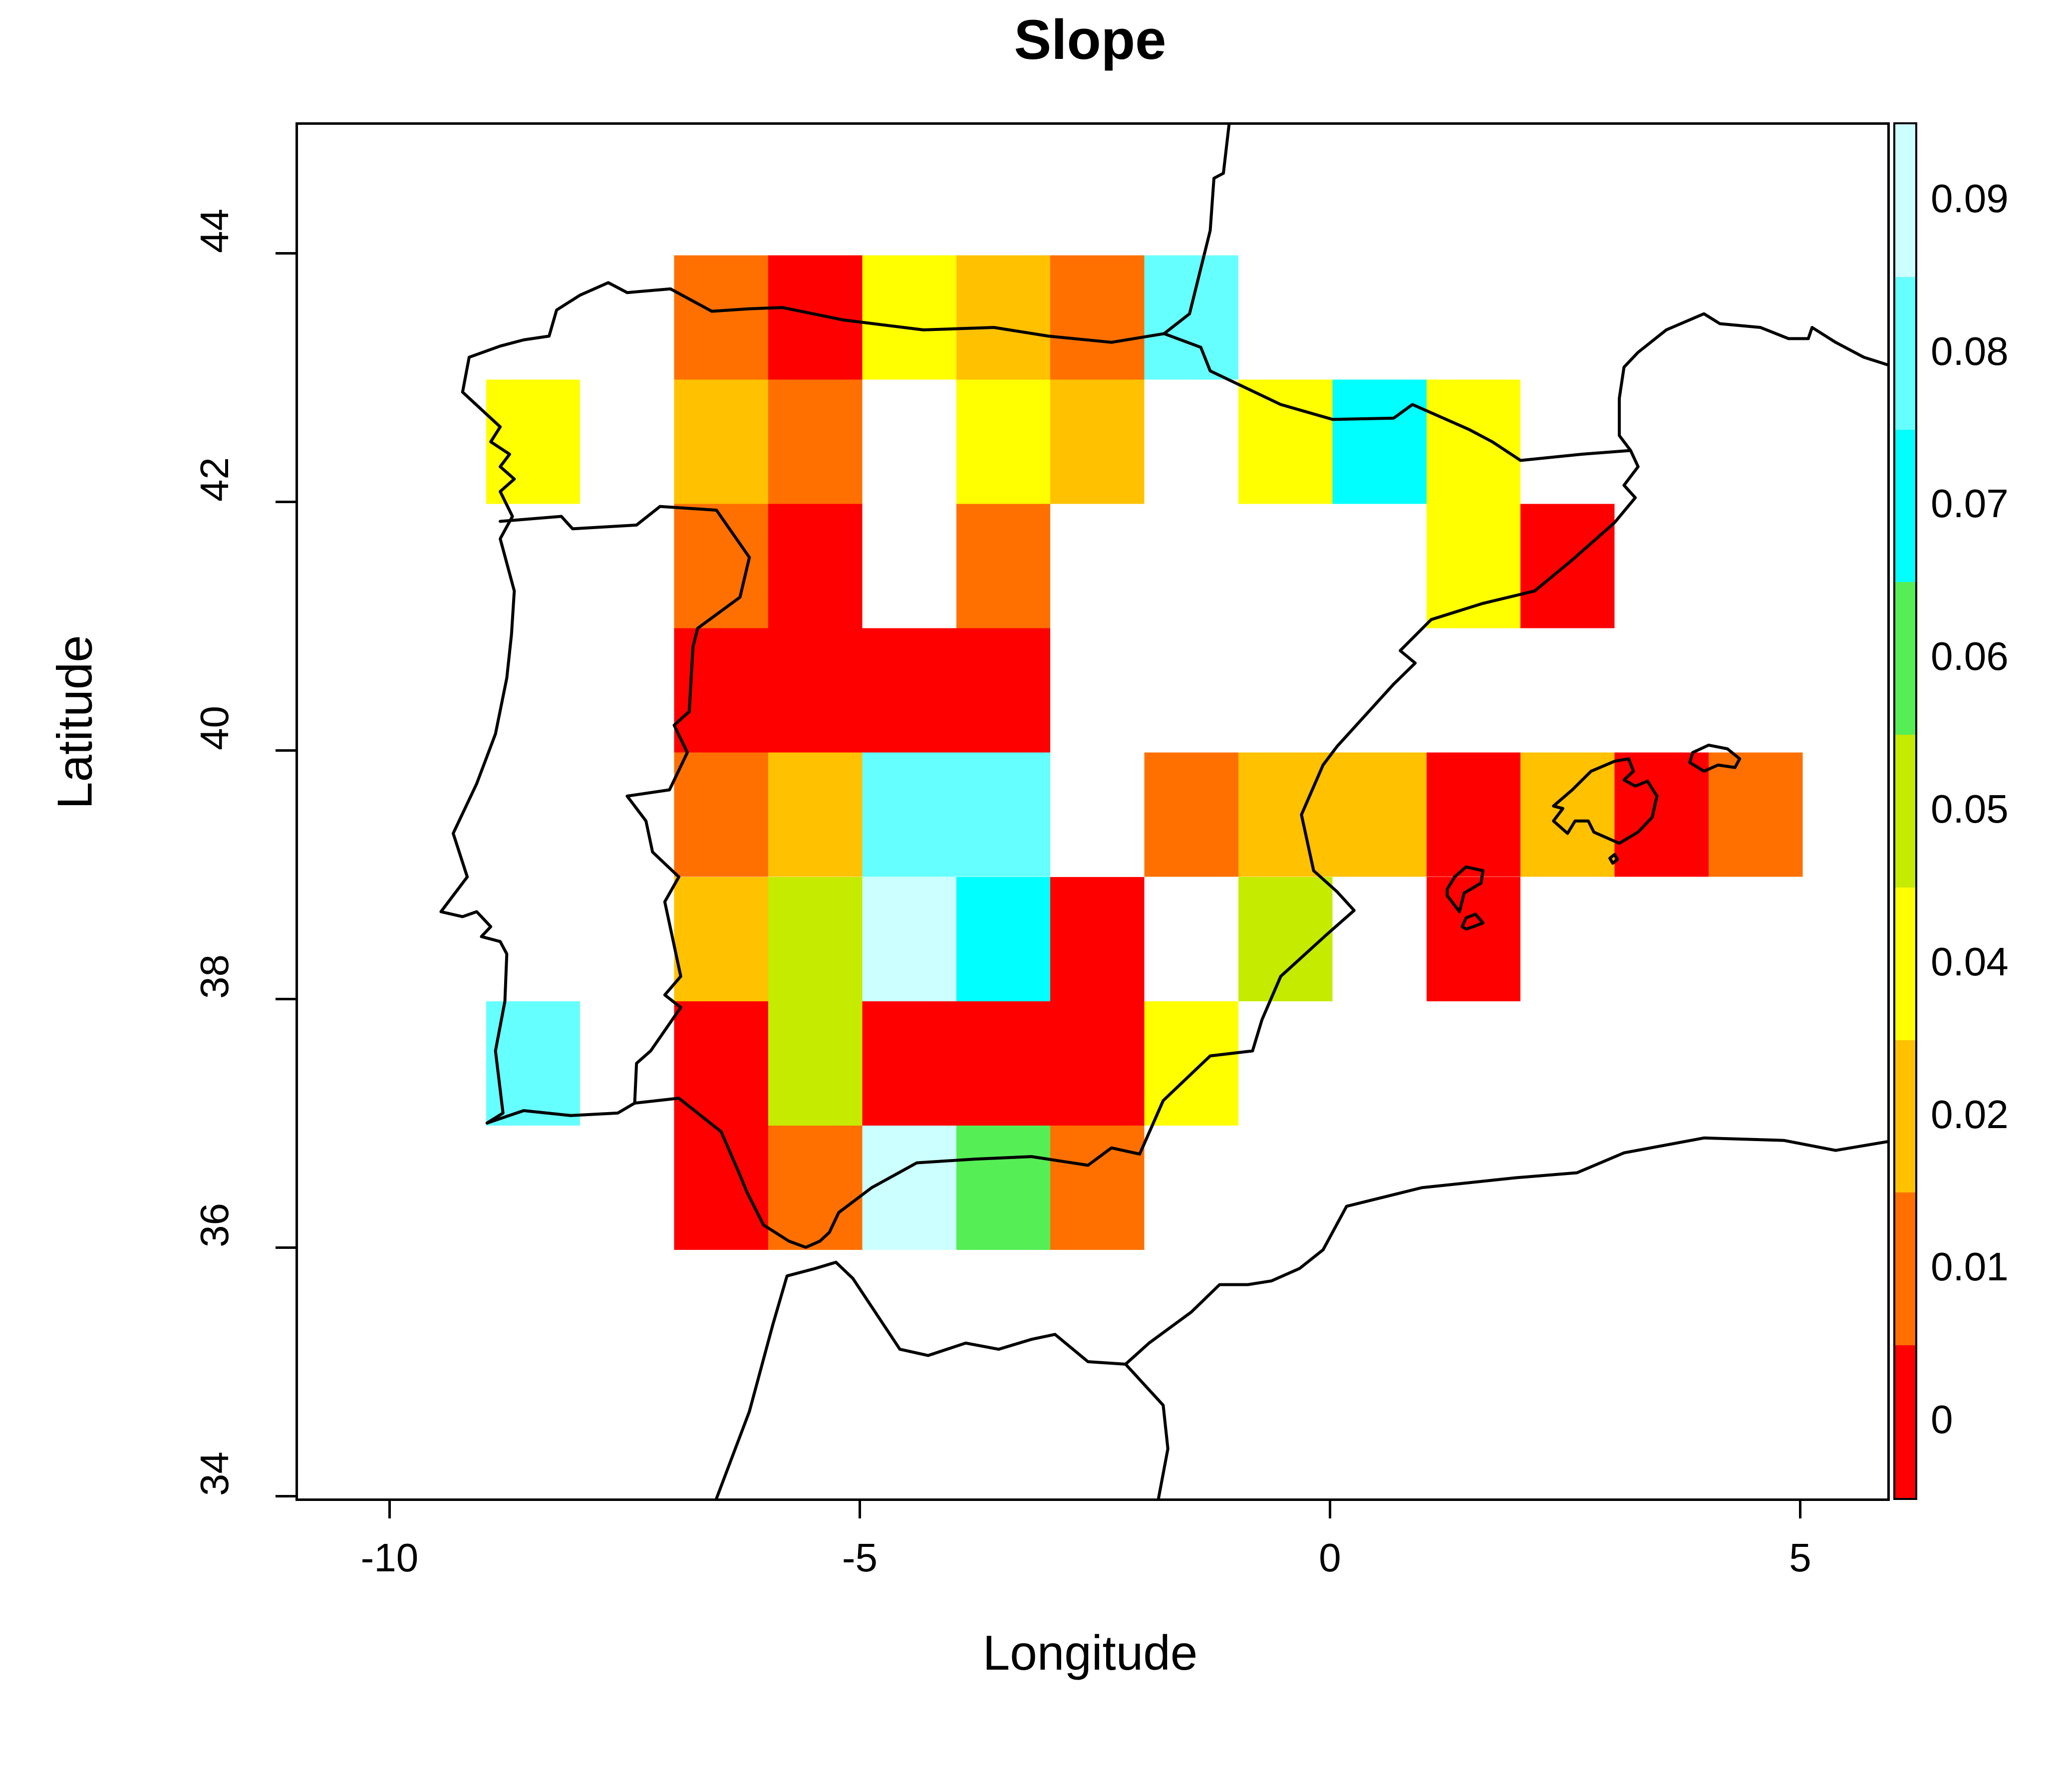  I want to click on colorbar-tick-label: 0.07, so click(1970, 503).